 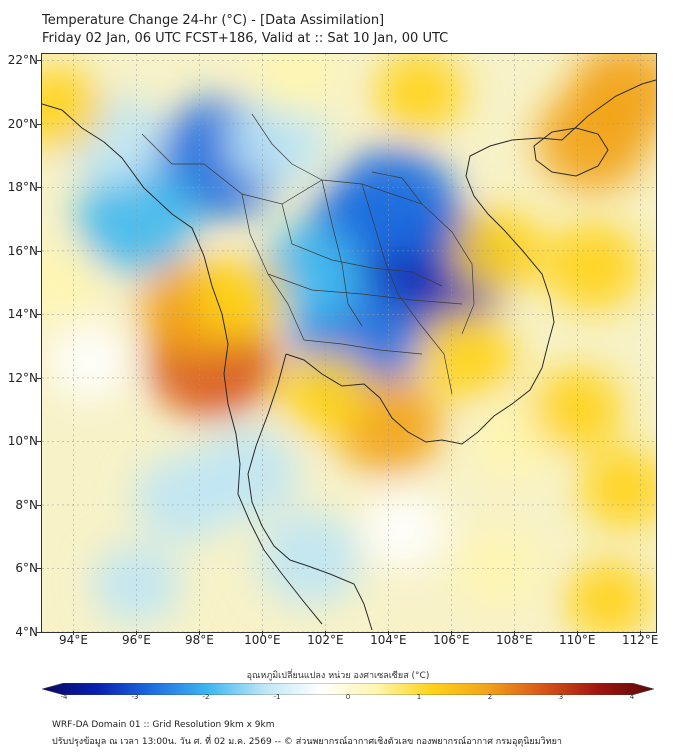 I want to click on colorbar-tick-label: 2, so click(x=490, y=697).